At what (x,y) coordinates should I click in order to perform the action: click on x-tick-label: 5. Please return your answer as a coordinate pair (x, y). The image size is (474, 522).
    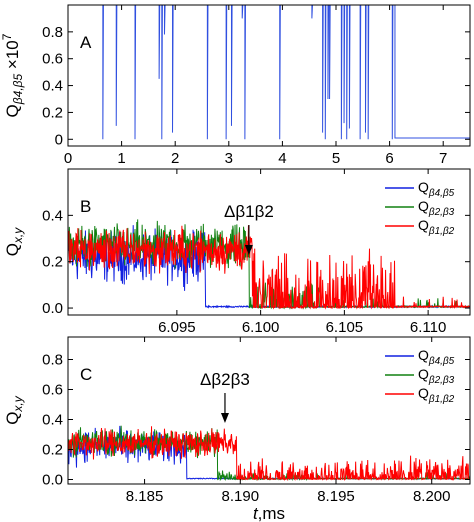
    Looking at the image, I should click on (336, 158).